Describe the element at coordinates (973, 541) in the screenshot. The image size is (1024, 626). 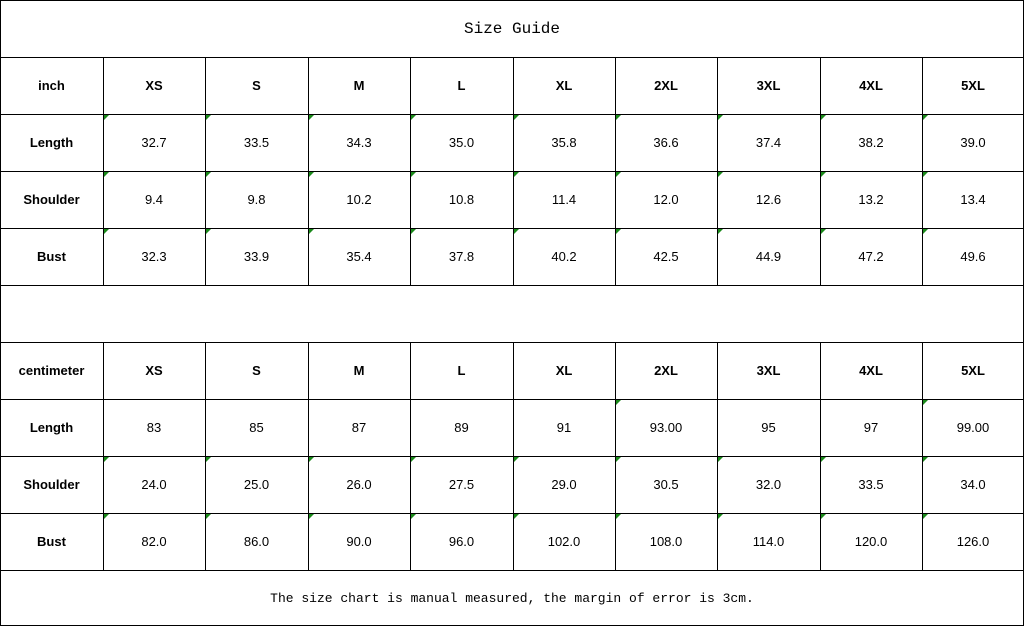
I see `value-cell: 126.0` at that location.